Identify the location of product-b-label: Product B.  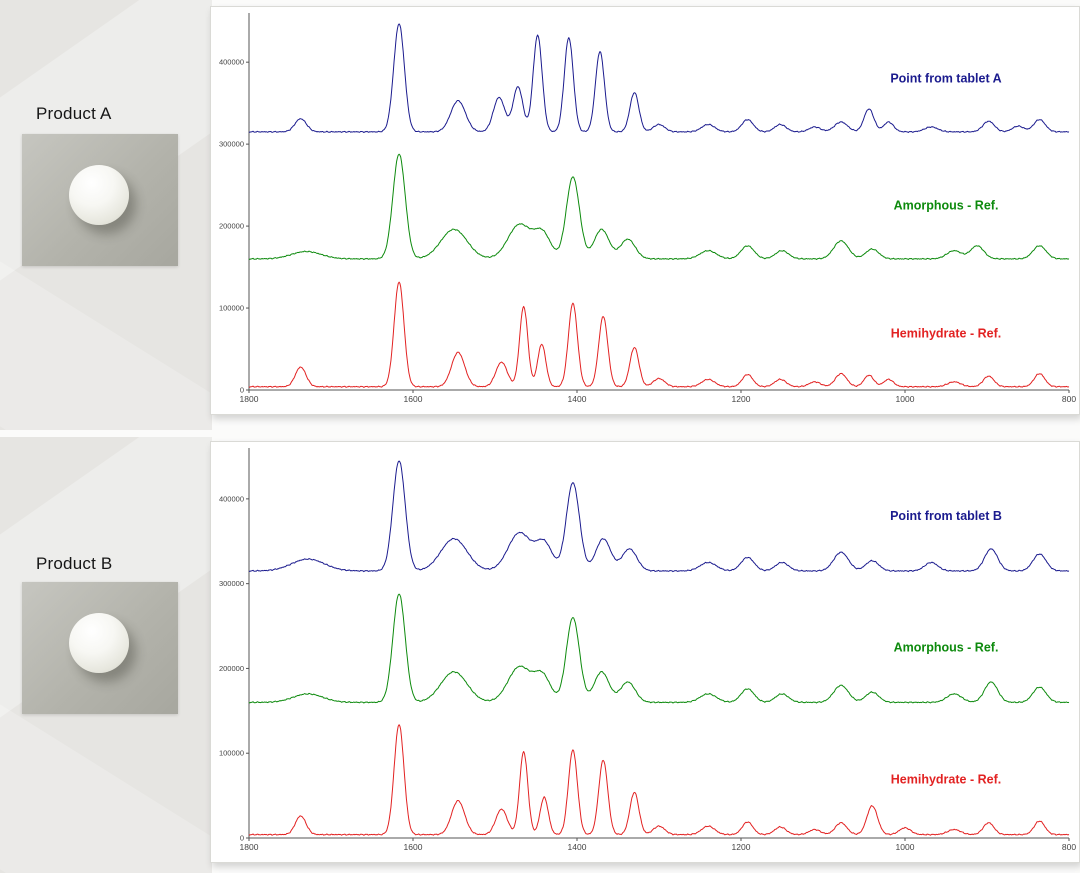
(74, 563).